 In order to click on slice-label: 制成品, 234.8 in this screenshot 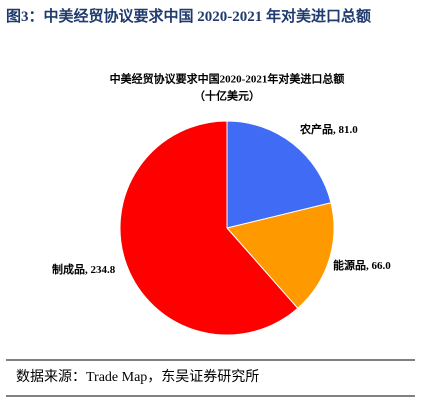, I will do `click(84, 269)`.